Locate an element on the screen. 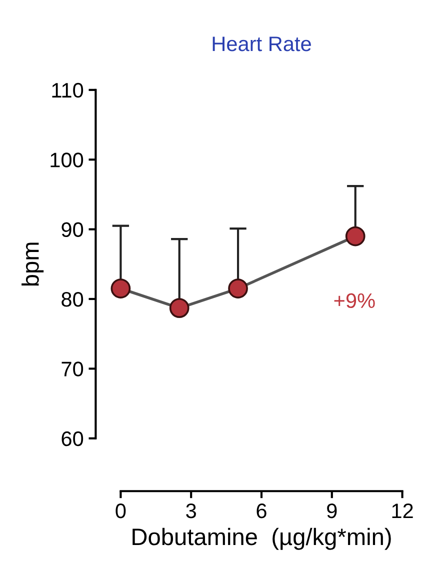 The width and height of the screenshot is (447, 562). x-tick-label: 0 is located at coordinates (121, 510).